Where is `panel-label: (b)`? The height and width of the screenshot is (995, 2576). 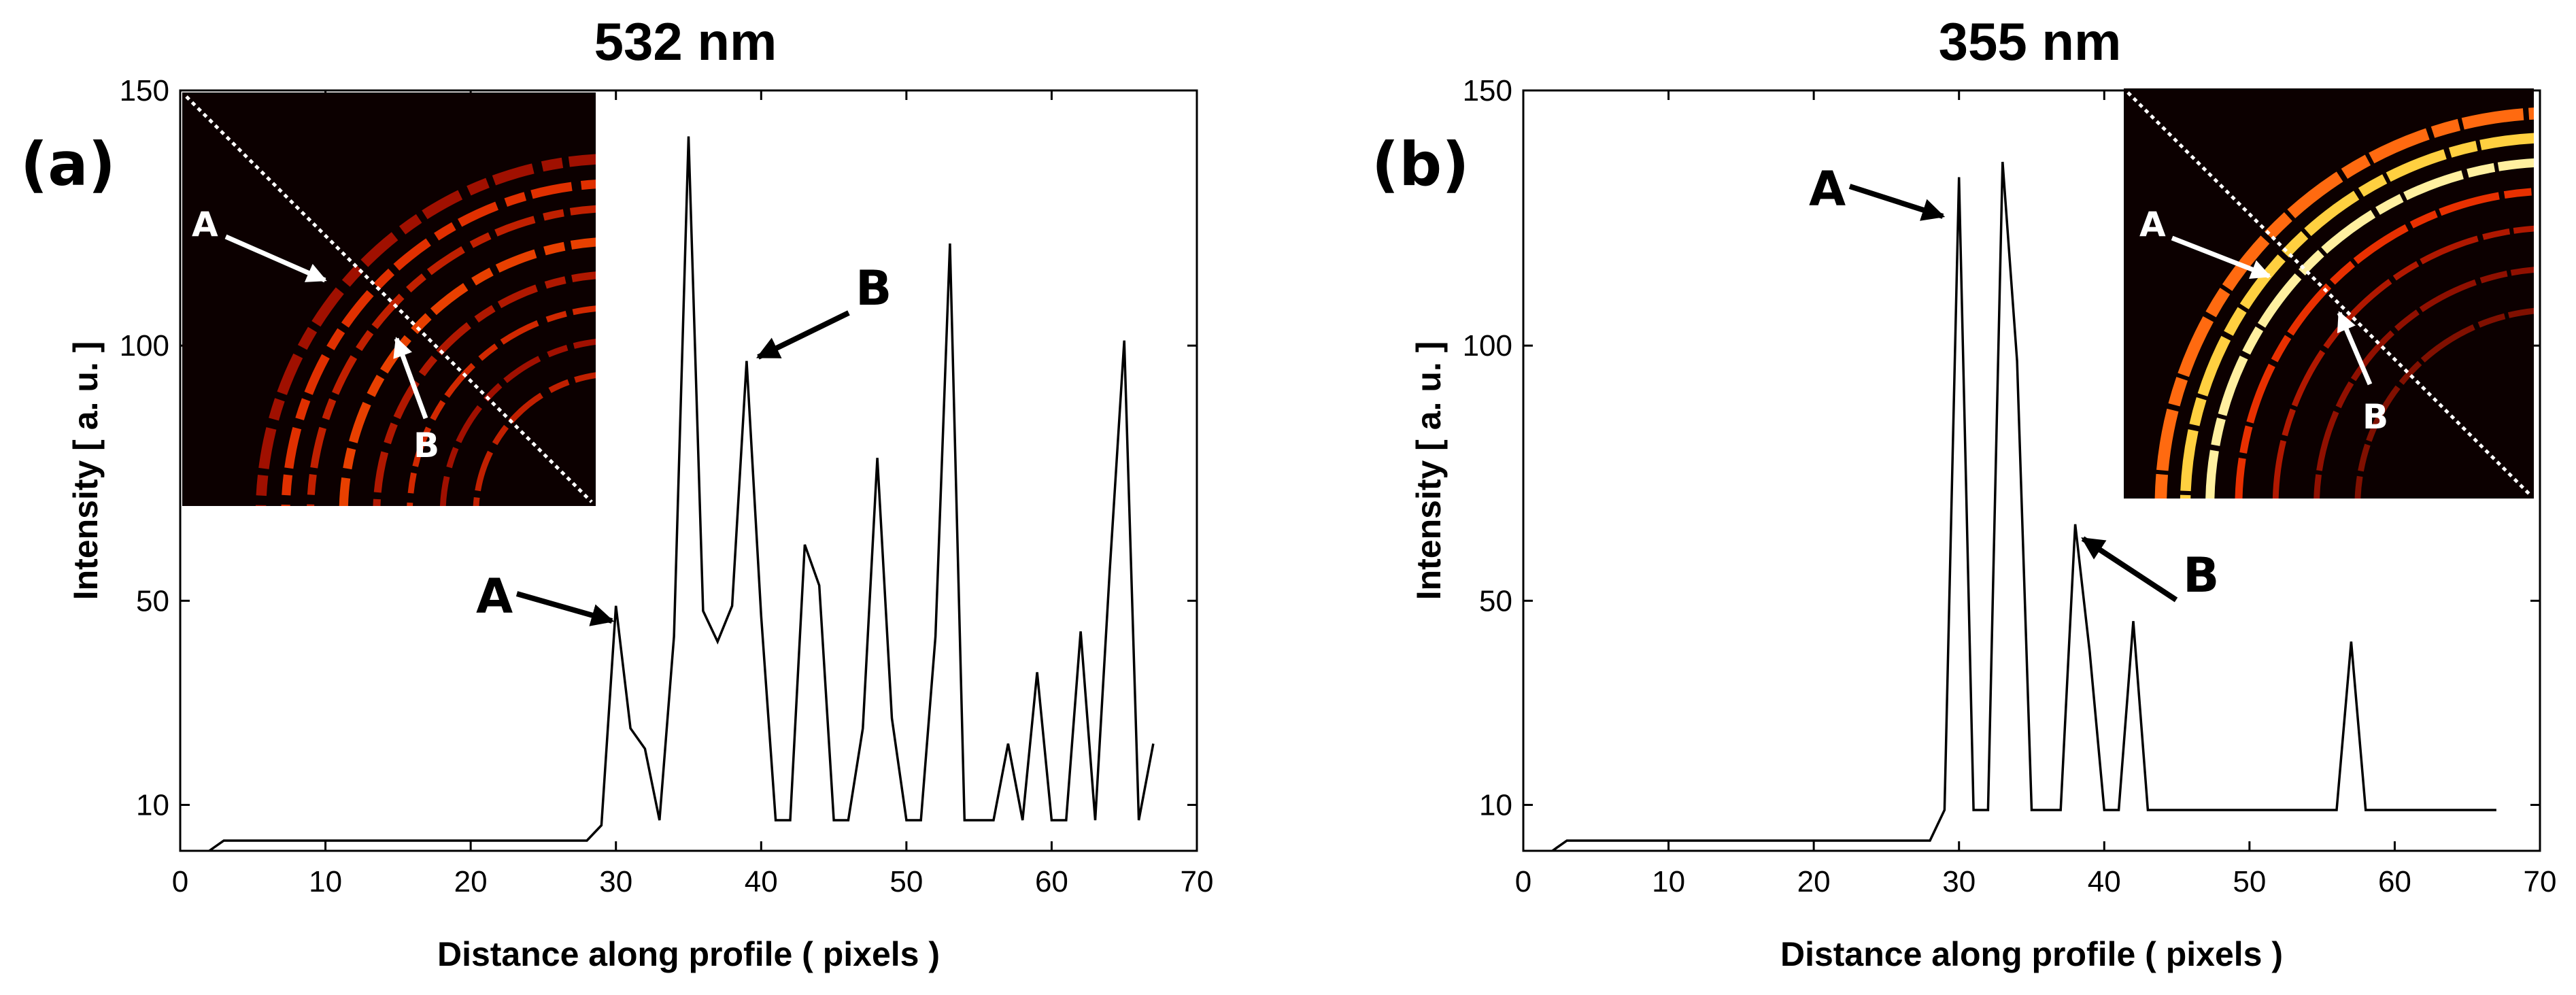 panel-label: (b) is located at coordinates (1420, 164).